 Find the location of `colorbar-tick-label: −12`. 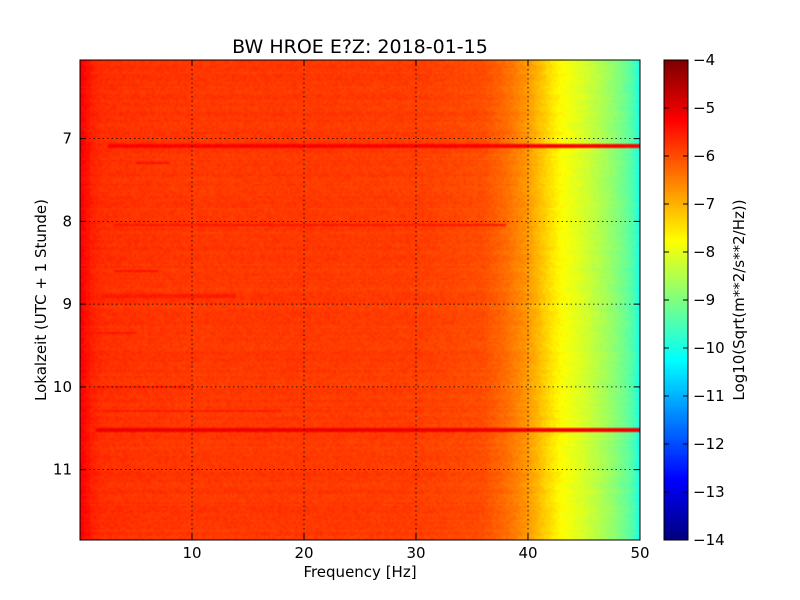

colorbar-tick-label: −12 is located at coordinates (709, 444).